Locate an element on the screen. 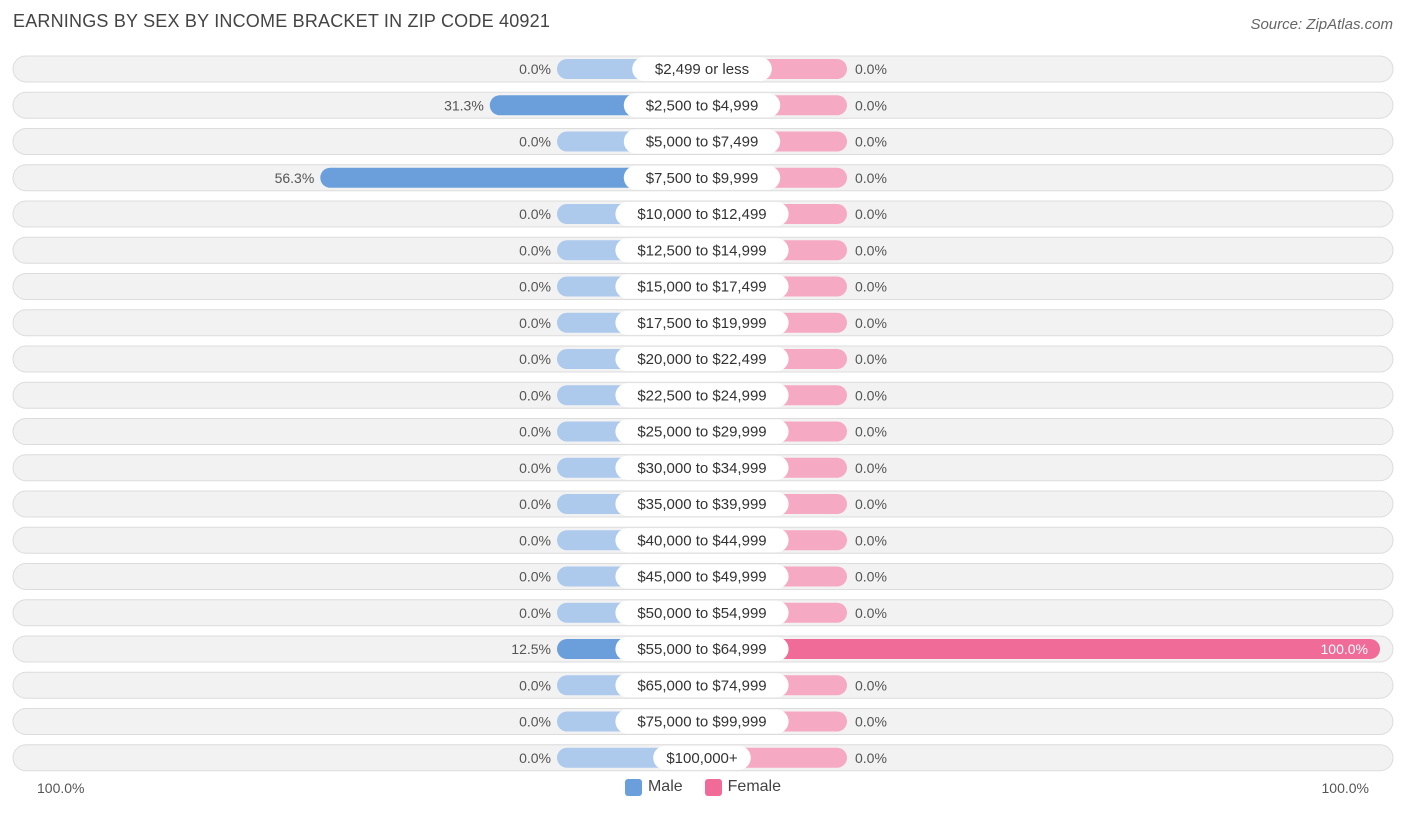 The width and height of the screenshot is (1406, 814). bar-female is located at coordinates (1036, 649).